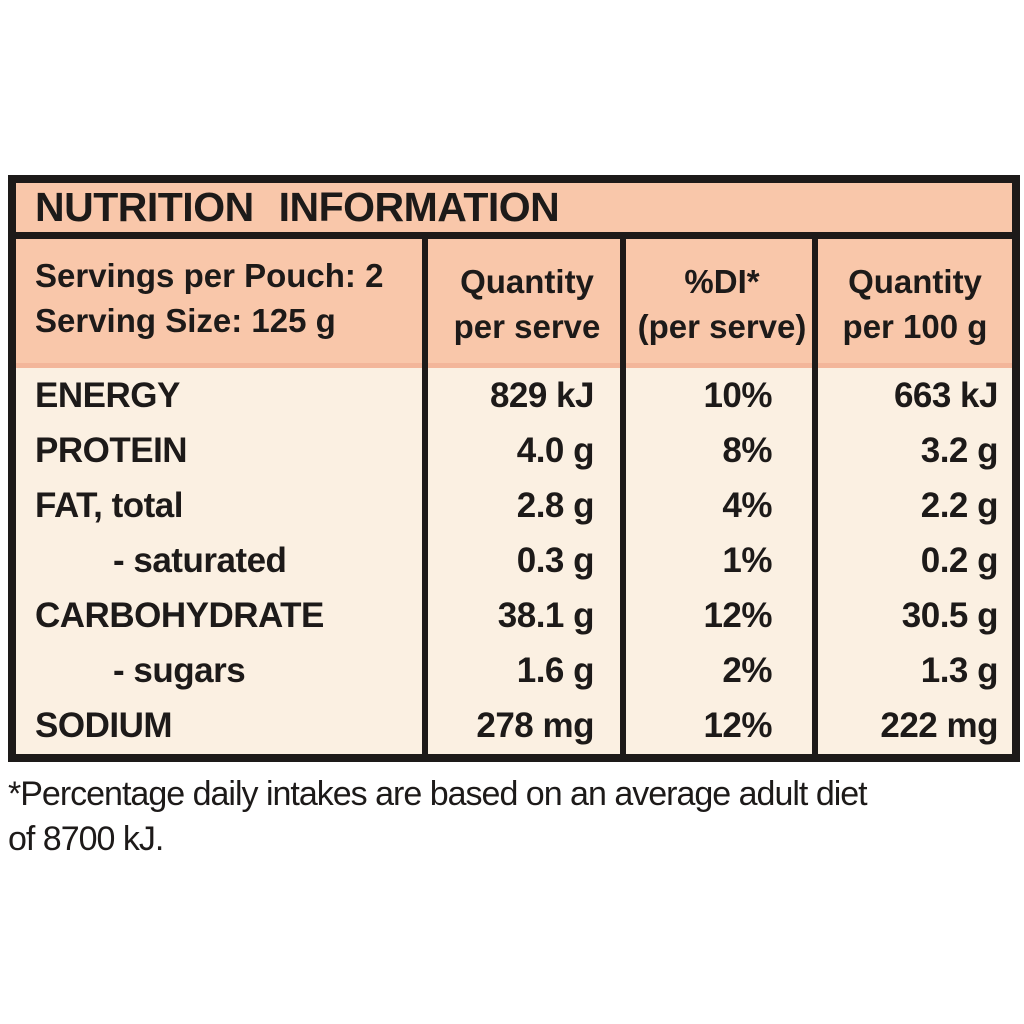 The height and width of the screenshot is (1024, 1024). Describe the element at coordinates (111, 450) in the screenshot. I see `nutrient-label: PROTEIN` at that location.